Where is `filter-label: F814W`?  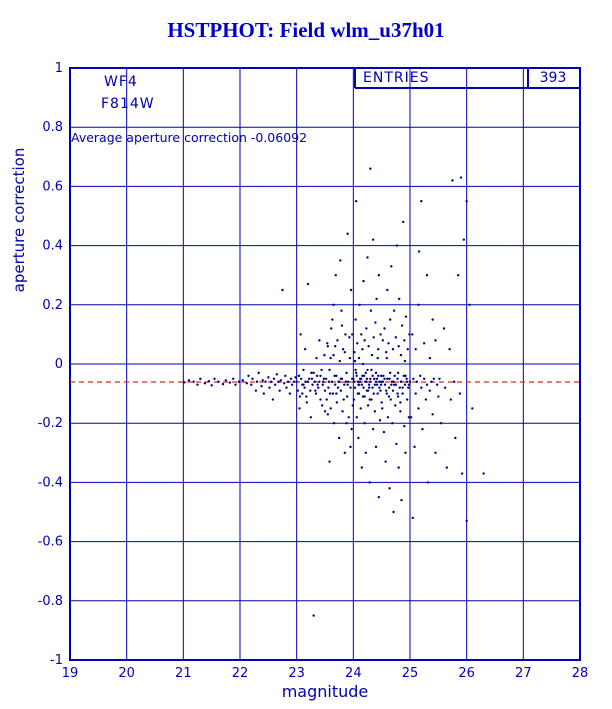 filter-label: F814W is located at coordinates (128, 104).